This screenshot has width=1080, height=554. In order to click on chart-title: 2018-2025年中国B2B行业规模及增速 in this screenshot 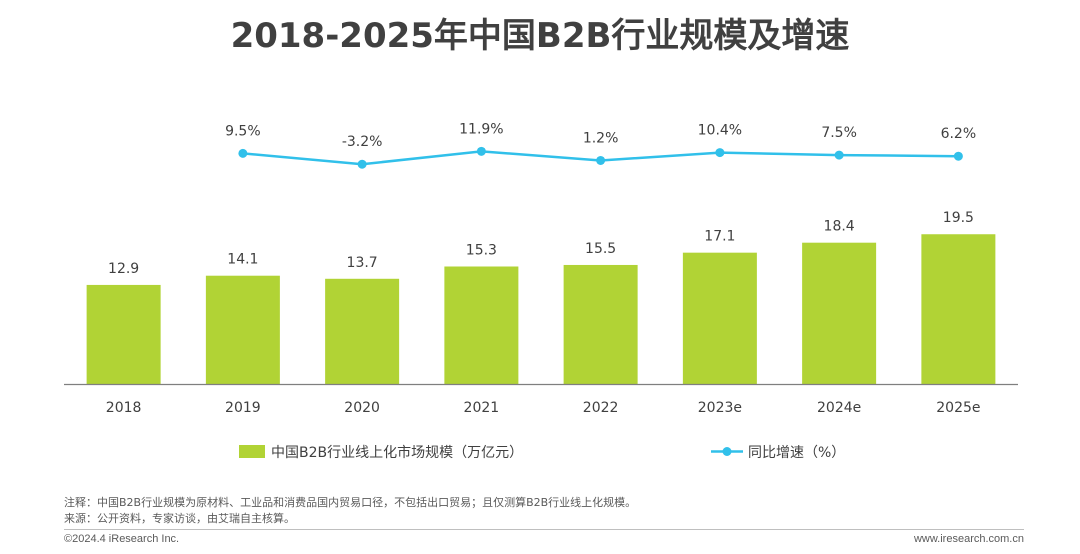, I will do `click(540, 36)`.